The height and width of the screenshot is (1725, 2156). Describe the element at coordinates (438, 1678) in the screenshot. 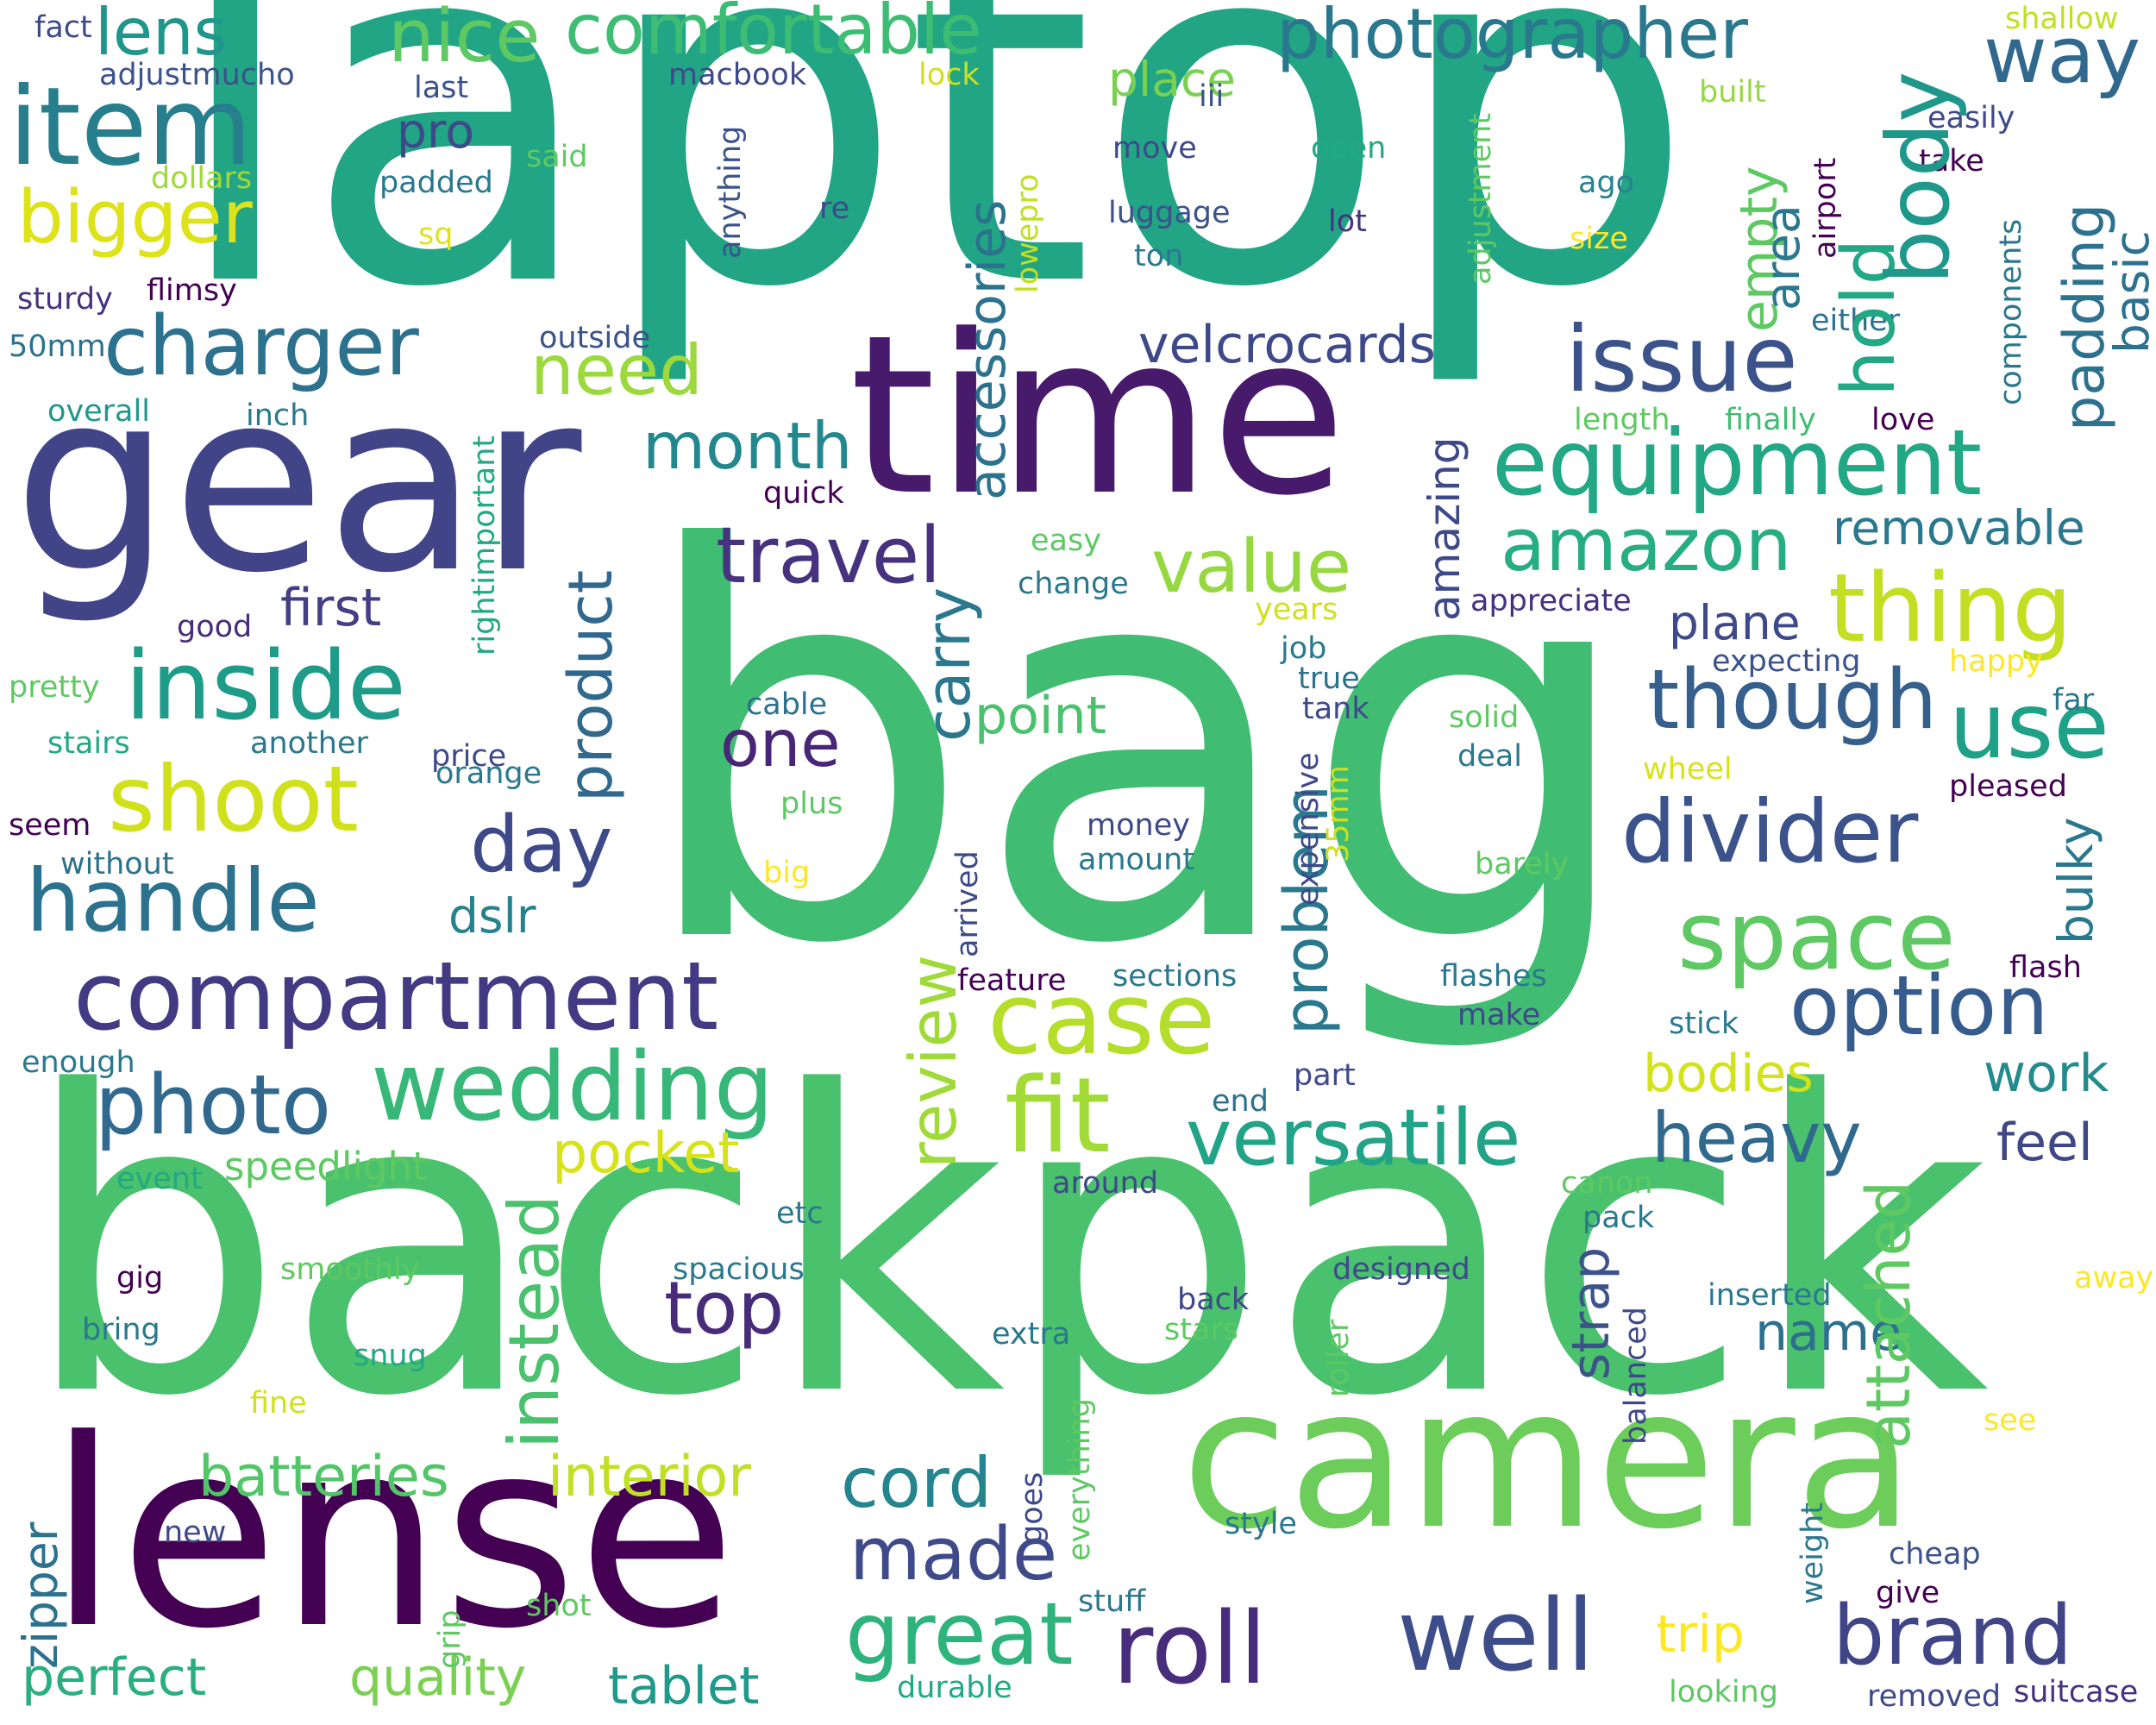

I see `word-quality: quality` at that location.